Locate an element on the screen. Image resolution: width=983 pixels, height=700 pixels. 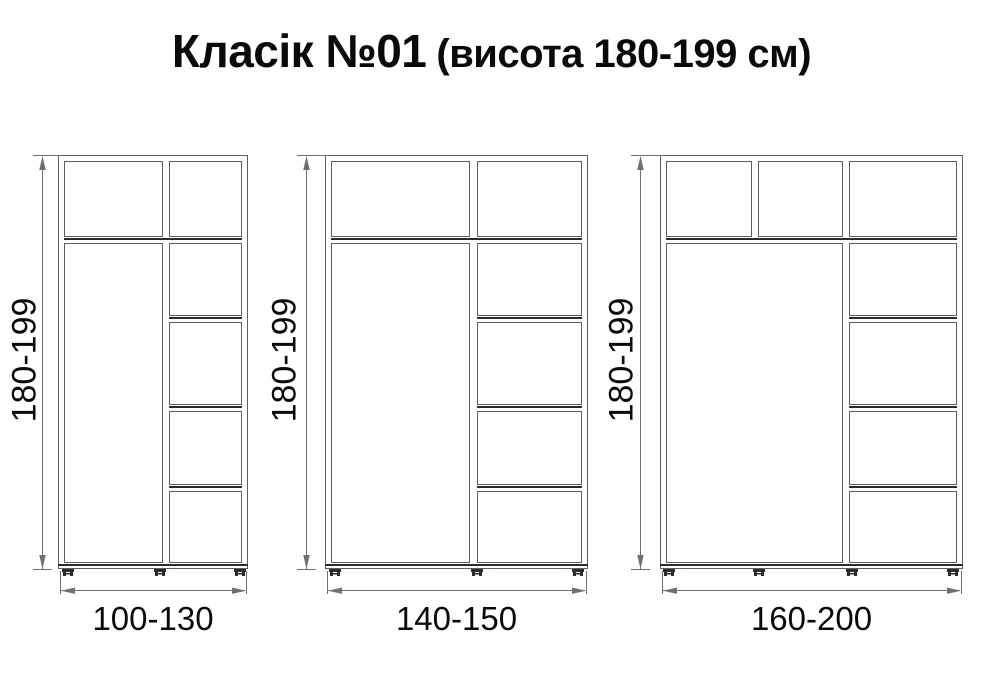
width-label: 100-130 is located at coordinates (153, 618).